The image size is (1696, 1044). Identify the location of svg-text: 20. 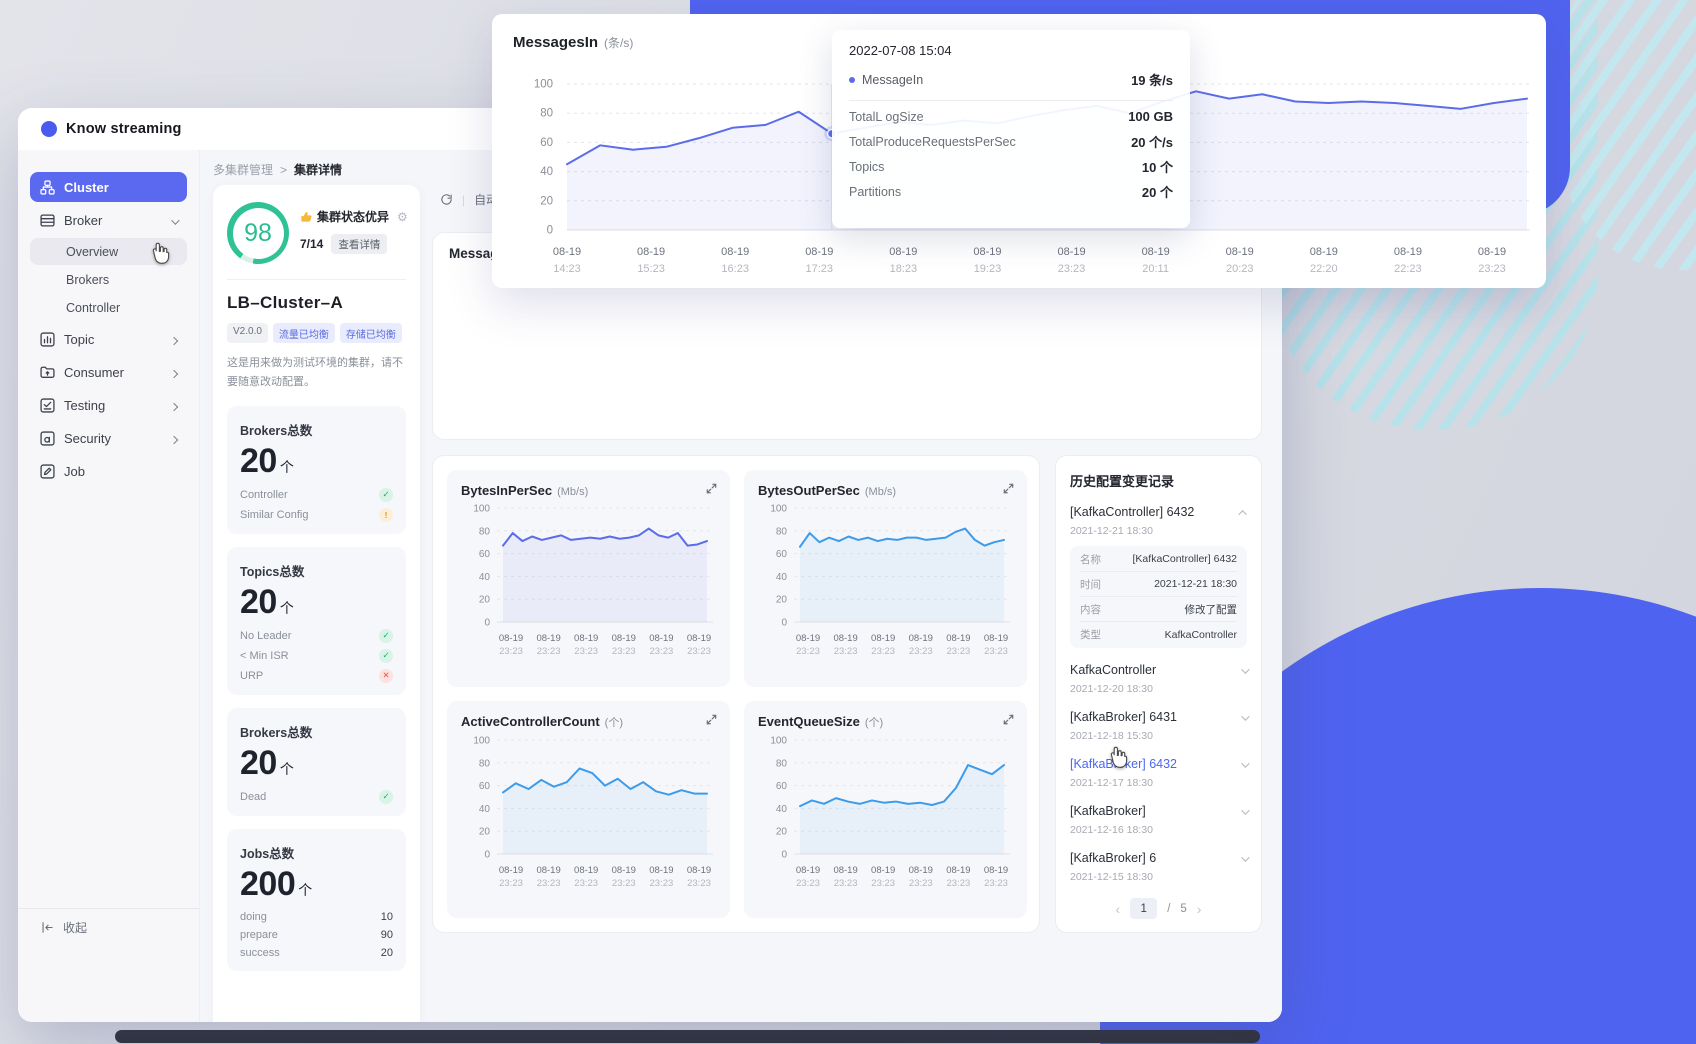
(782, 600).